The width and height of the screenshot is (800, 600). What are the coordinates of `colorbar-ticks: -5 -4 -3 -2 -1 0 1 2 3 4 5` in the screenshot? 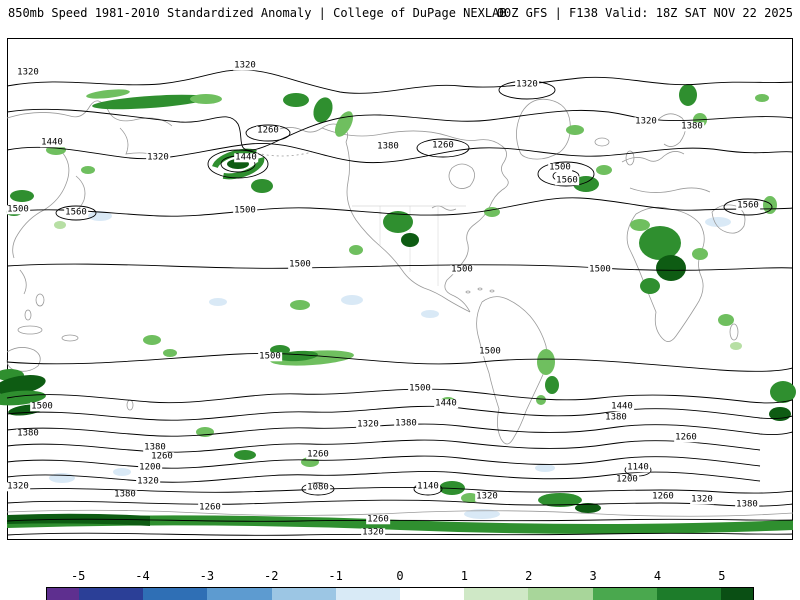 It's located at (400, 576).